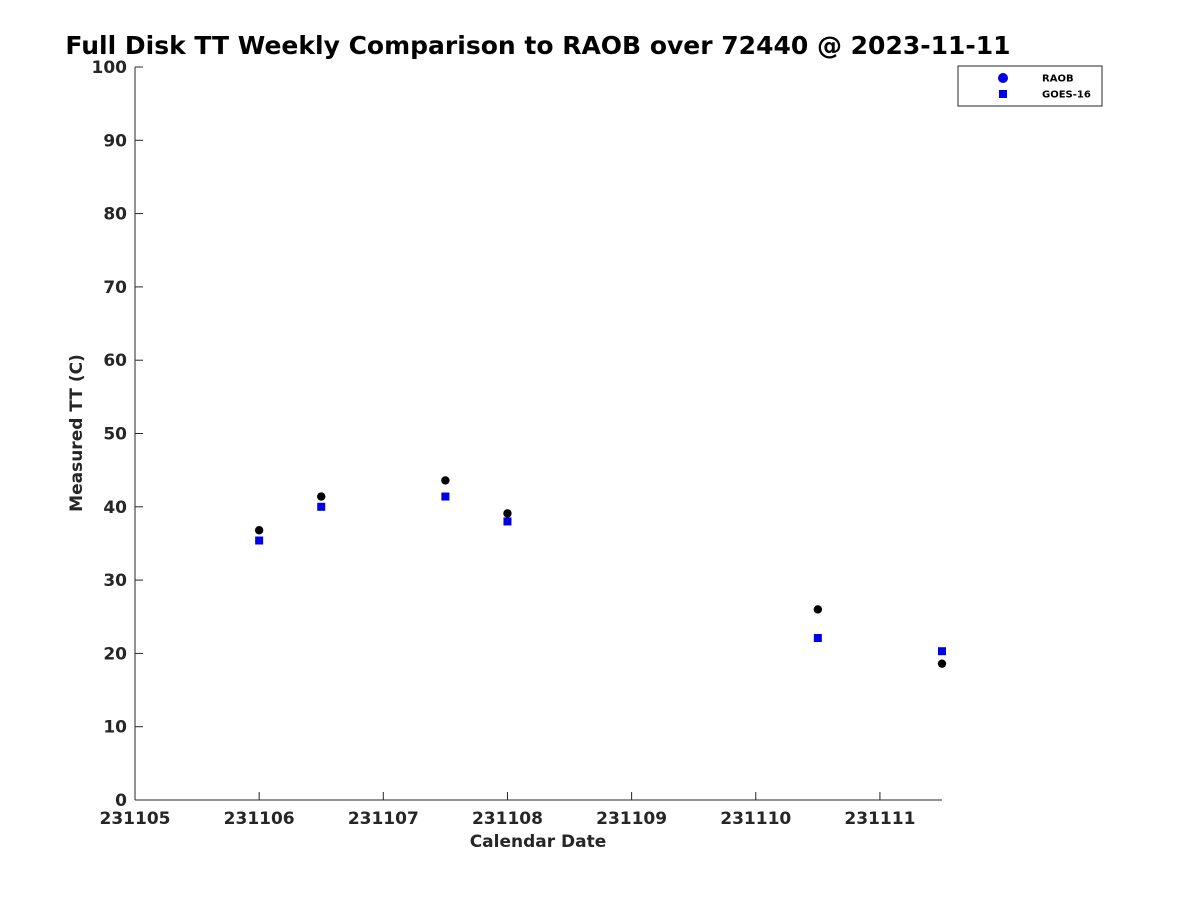 This screenshot has height=900, width=1200. Describe the element at coordinates (115, 361) in the screenshot. I see `y-tick-label: 60` at that location.